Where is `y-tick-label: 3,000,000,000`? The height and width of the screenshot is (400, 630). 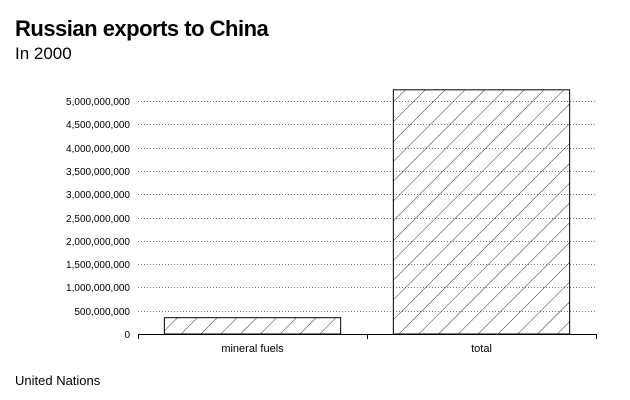
y-tick-label: 3,000,000,000 is located at coordinates (98, 195).